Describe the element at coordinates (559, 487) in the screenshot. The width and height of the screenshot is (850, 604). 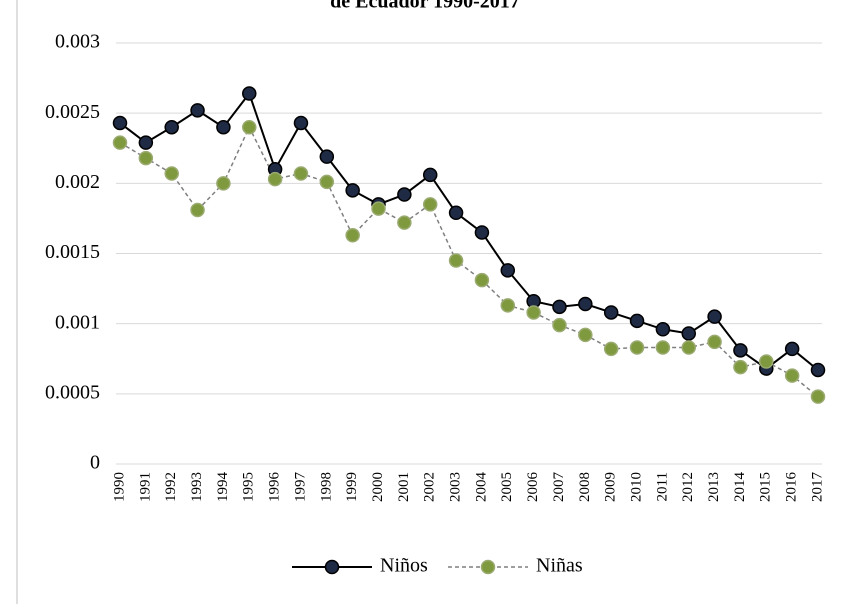
I see `x-tick-label: 2007` at that location.